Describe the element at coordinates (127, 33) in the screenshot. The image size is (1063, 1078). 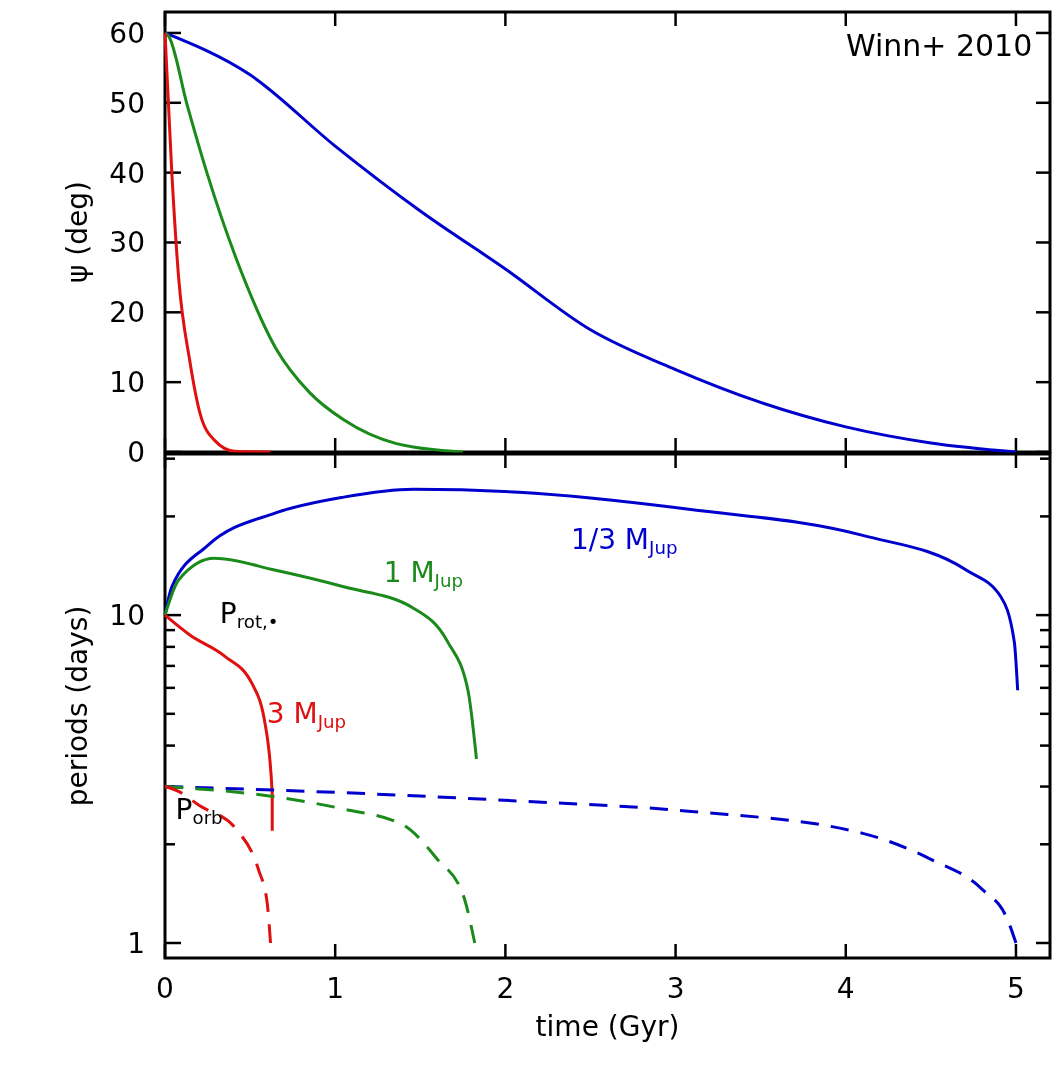
I see `y-tick-label: 60` at that location.